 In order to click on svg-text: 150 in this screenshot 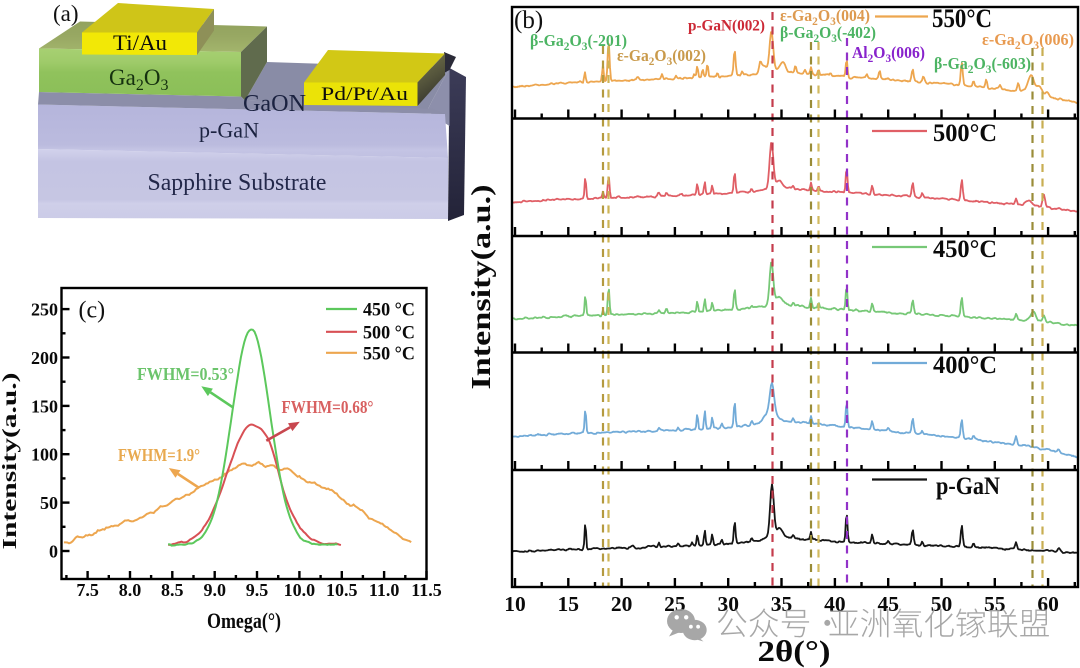, I will do `click(44, 406)`.